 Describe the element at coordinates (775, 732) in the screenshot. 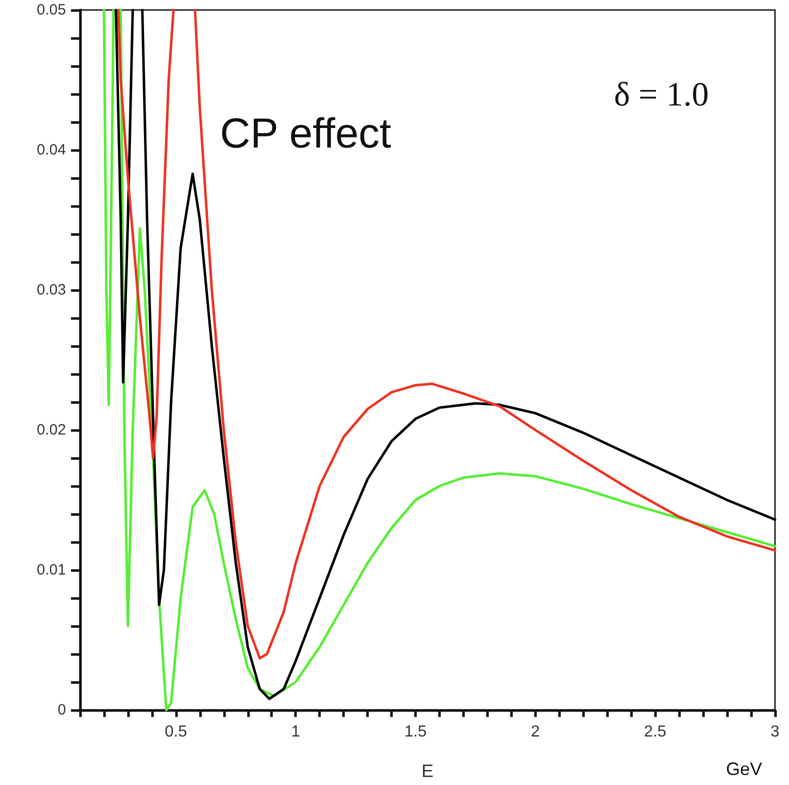

I see `x-tick-label: 3` at that location.